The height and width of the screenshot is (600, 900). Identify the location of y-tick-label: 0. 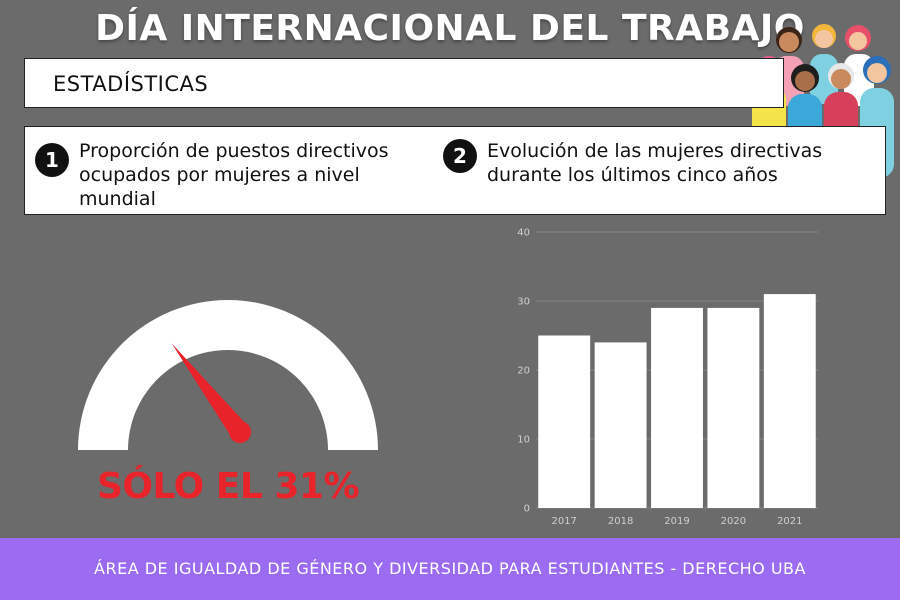
(527, 509).